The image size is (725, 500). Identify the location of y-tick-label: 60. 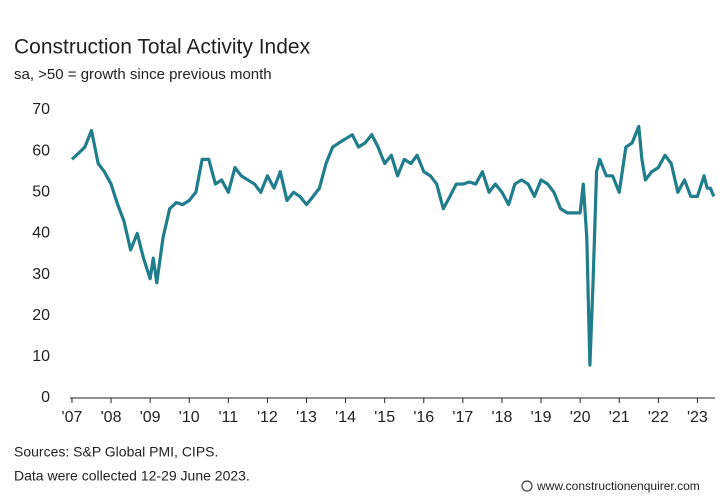
(41, 150).